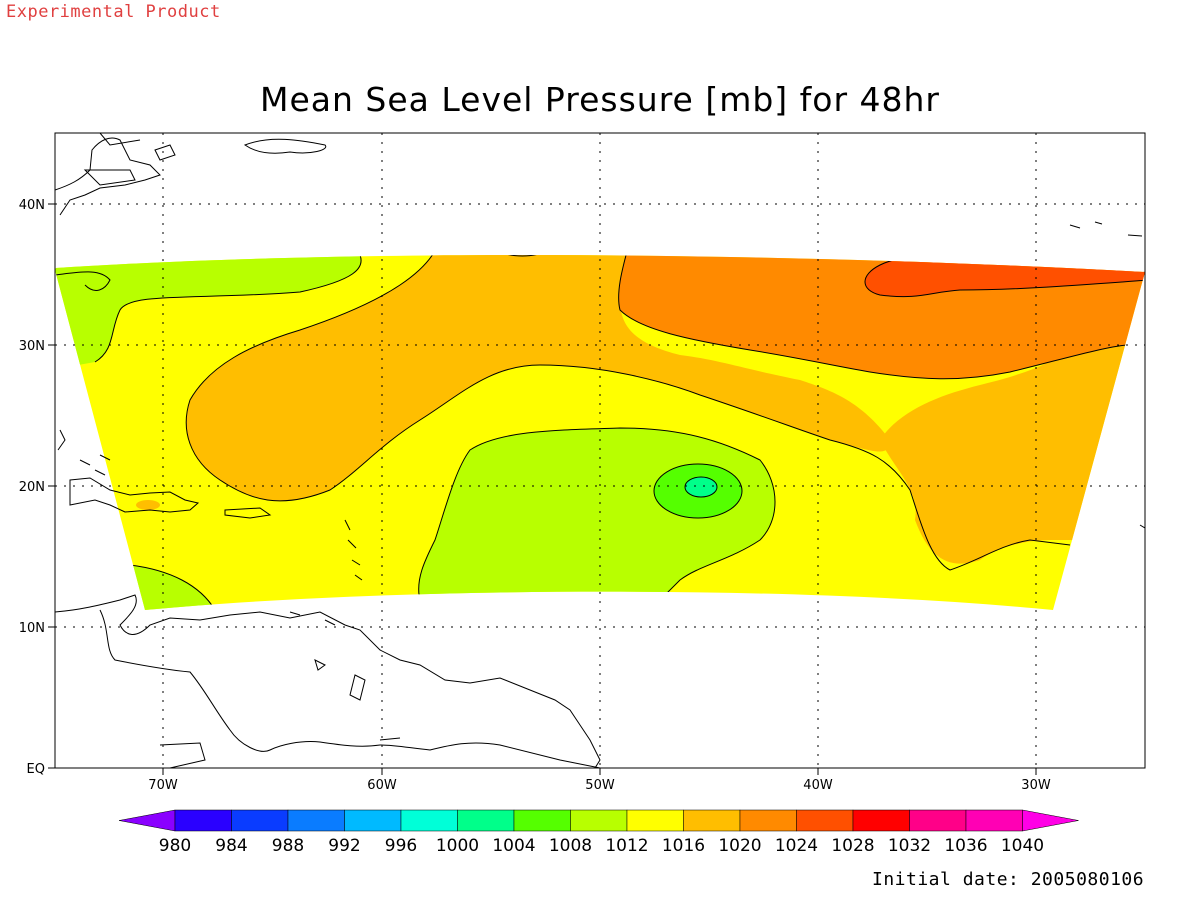 The width and height of the screenshot is (1200, 900). What do you see at coordinates (172, 587) in the screenshot?
I see `field-1008-southwest` at bounding box center [172, 587].